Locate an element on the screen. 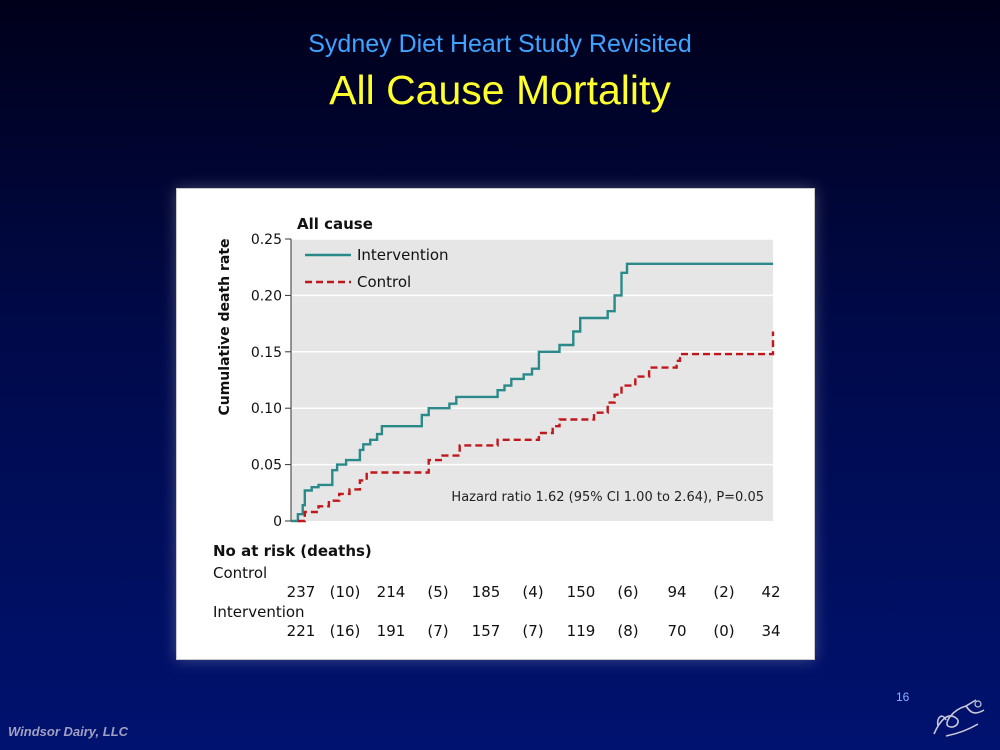 Image resolution: width=1000 pixels, height=750 pixels. series-line-control is located at coordinates (536, 427).